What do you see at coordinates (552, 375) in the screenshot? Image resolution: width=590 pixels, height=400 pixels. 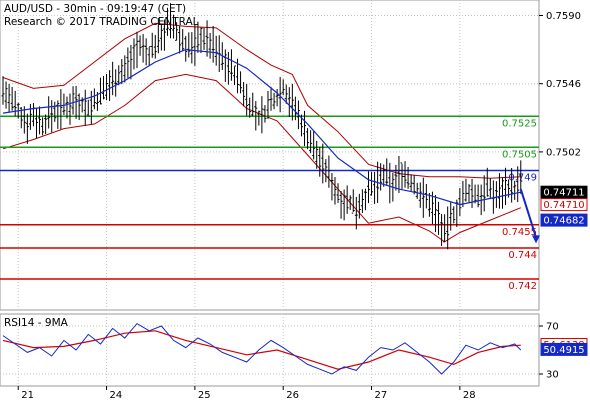 I see `rsi-tick-label: 30` at bounding box center [552, 375].